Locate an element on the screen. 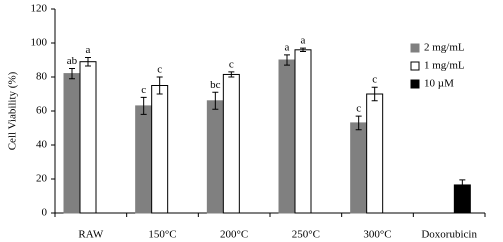 The height and width of the screenshot is (242, 503). legend-label: 1 mg/mL is located at coordinates (444, 66).